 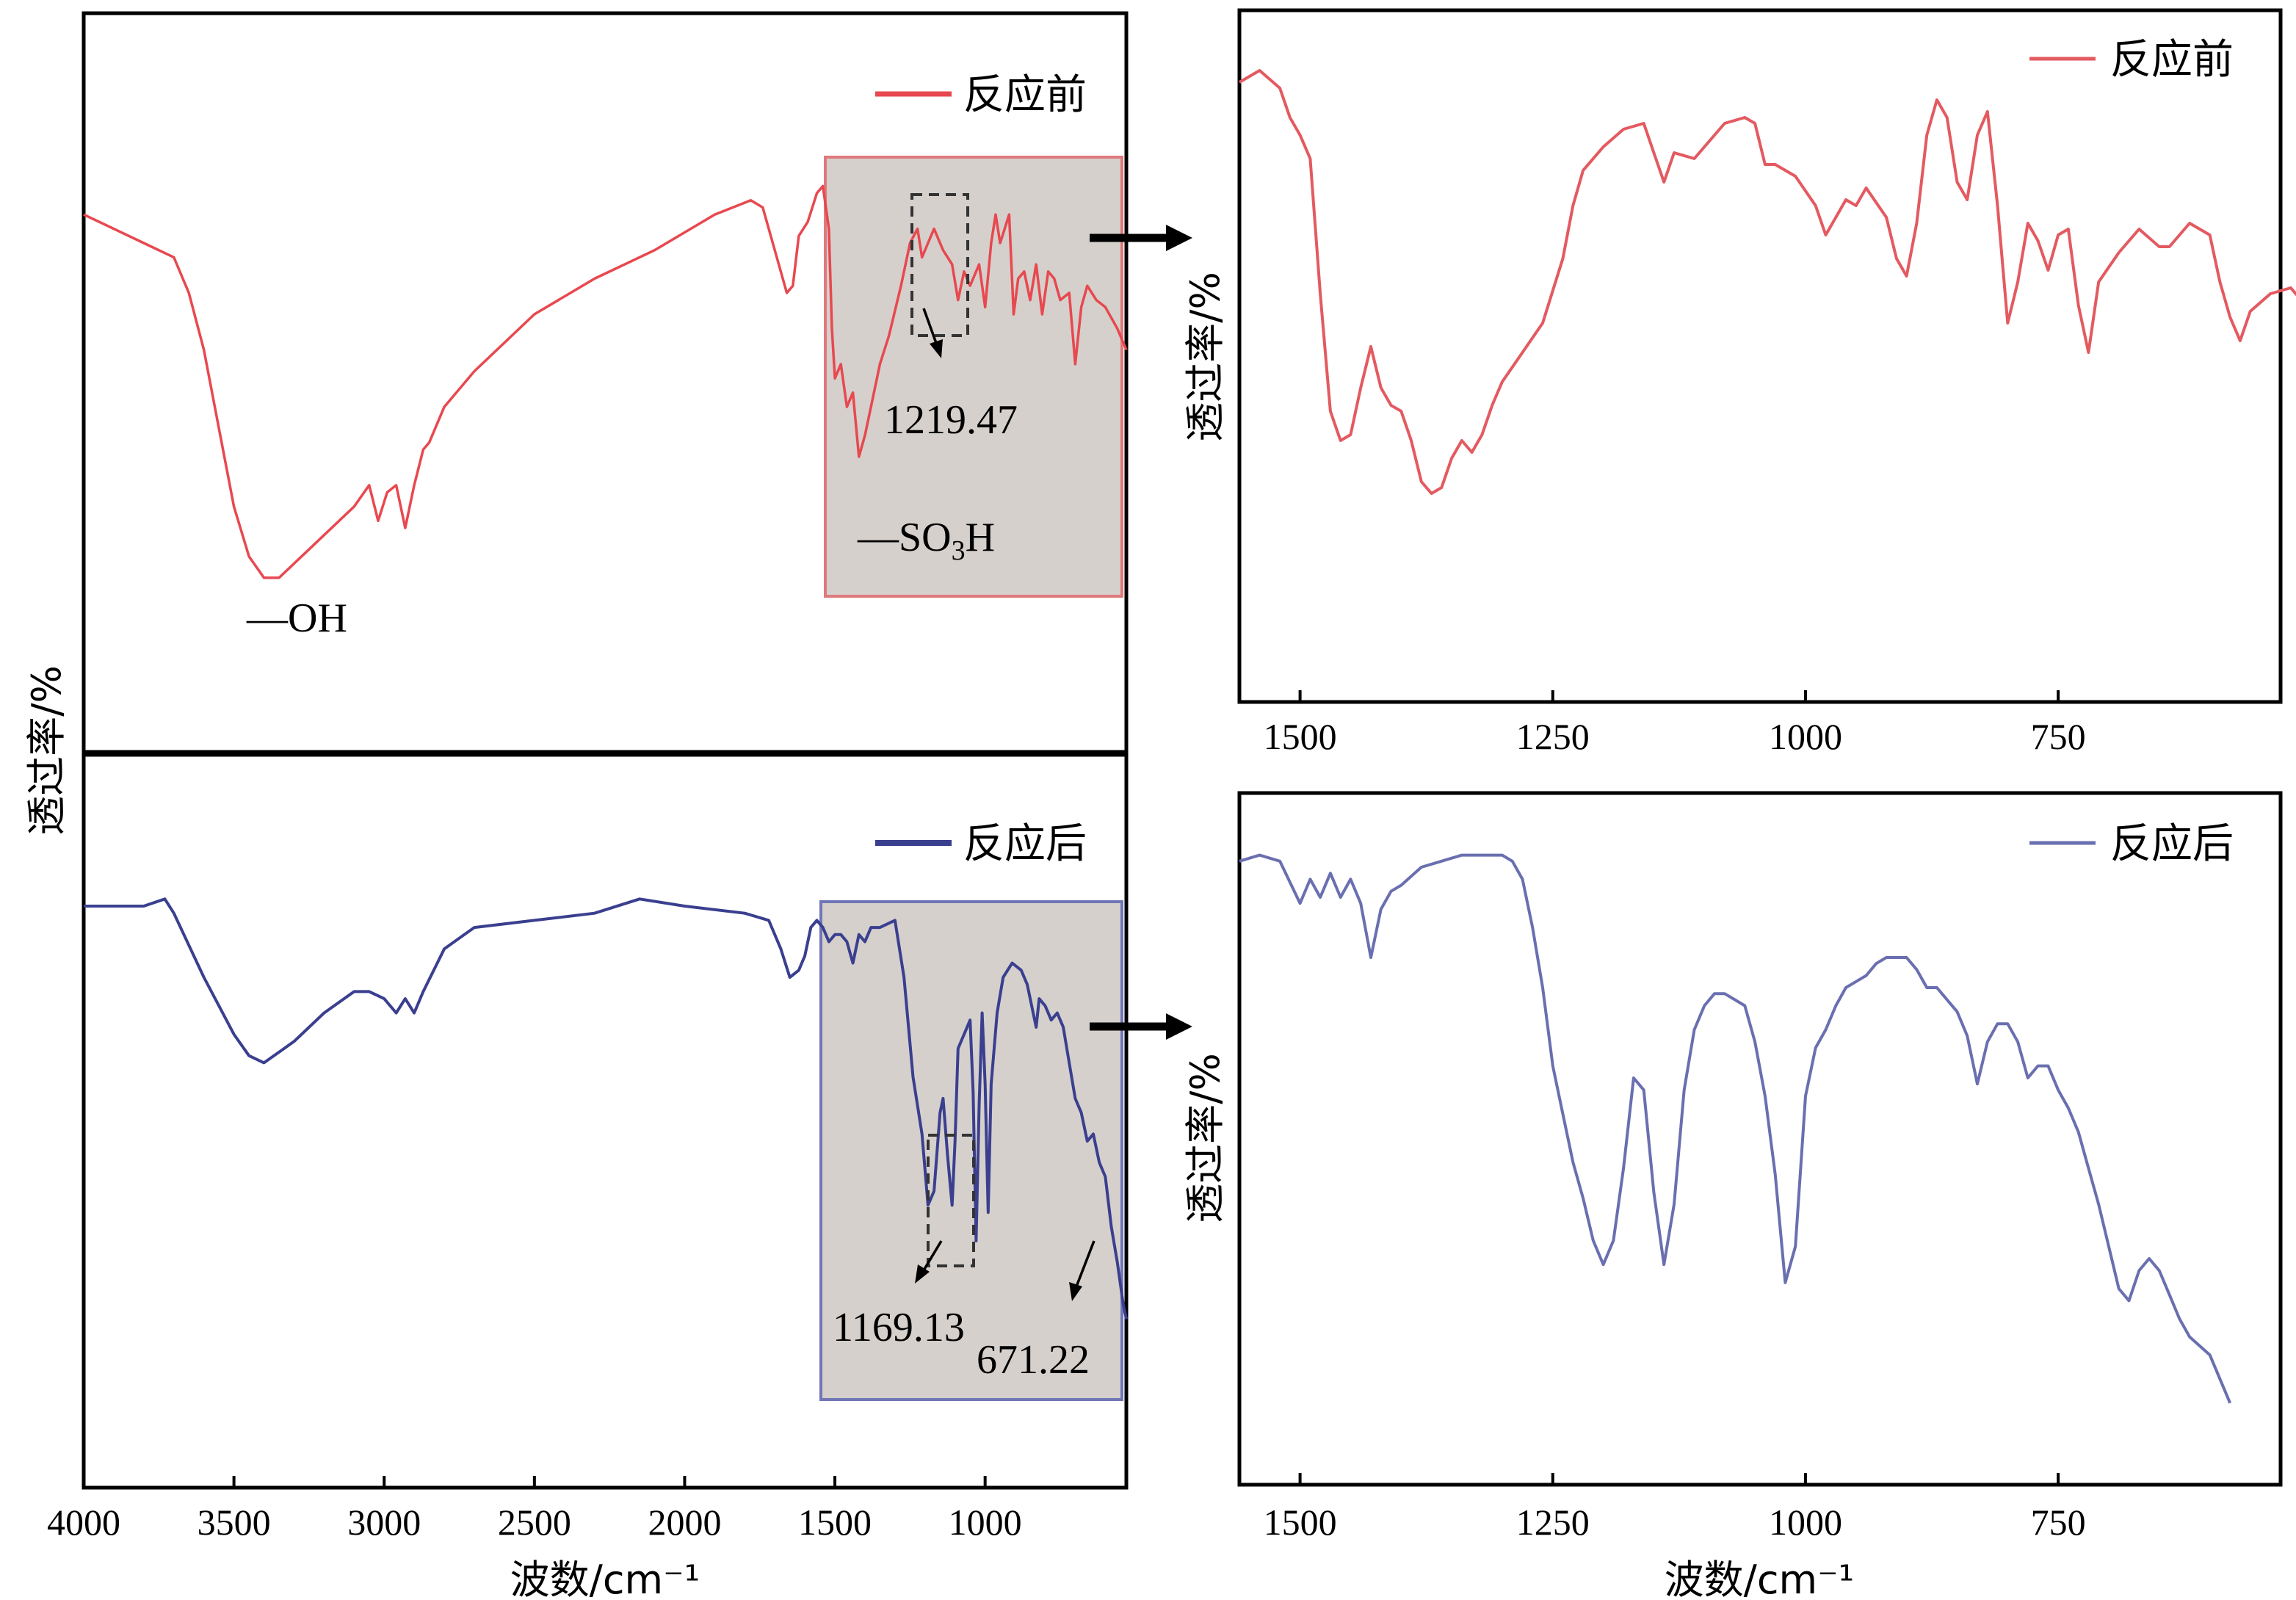 I want to click on right-top-y-axis-label: 透过率/%, so click(x=1205, y=357).